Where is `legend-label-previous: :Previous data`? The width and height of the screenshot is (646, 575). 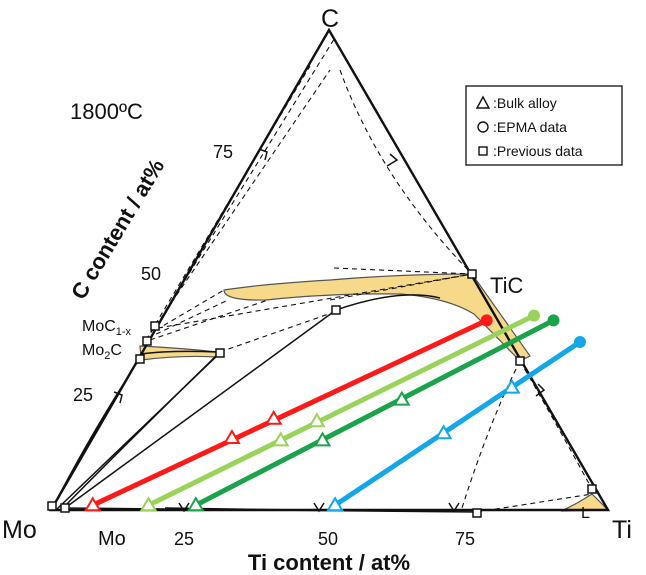 legend-label-previous: :Previous data is located at coordinates (538, 151).